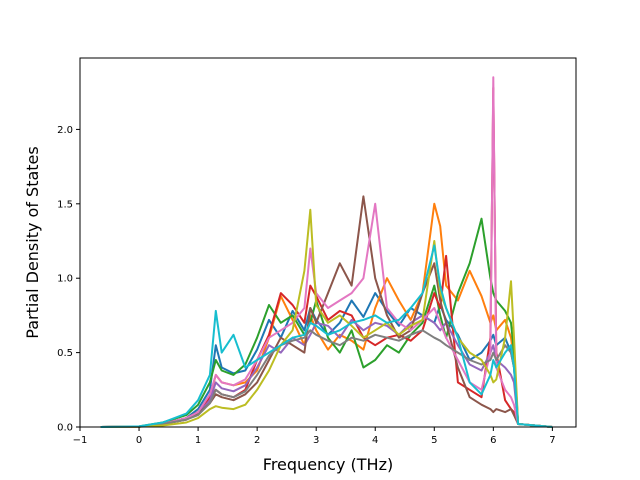 The height and width of the screenshot is (480, 640). What do you see at coordinates (139, 440) in the screenshot?
I see `x-tick-label: 0` at bounding box center [139, 440].